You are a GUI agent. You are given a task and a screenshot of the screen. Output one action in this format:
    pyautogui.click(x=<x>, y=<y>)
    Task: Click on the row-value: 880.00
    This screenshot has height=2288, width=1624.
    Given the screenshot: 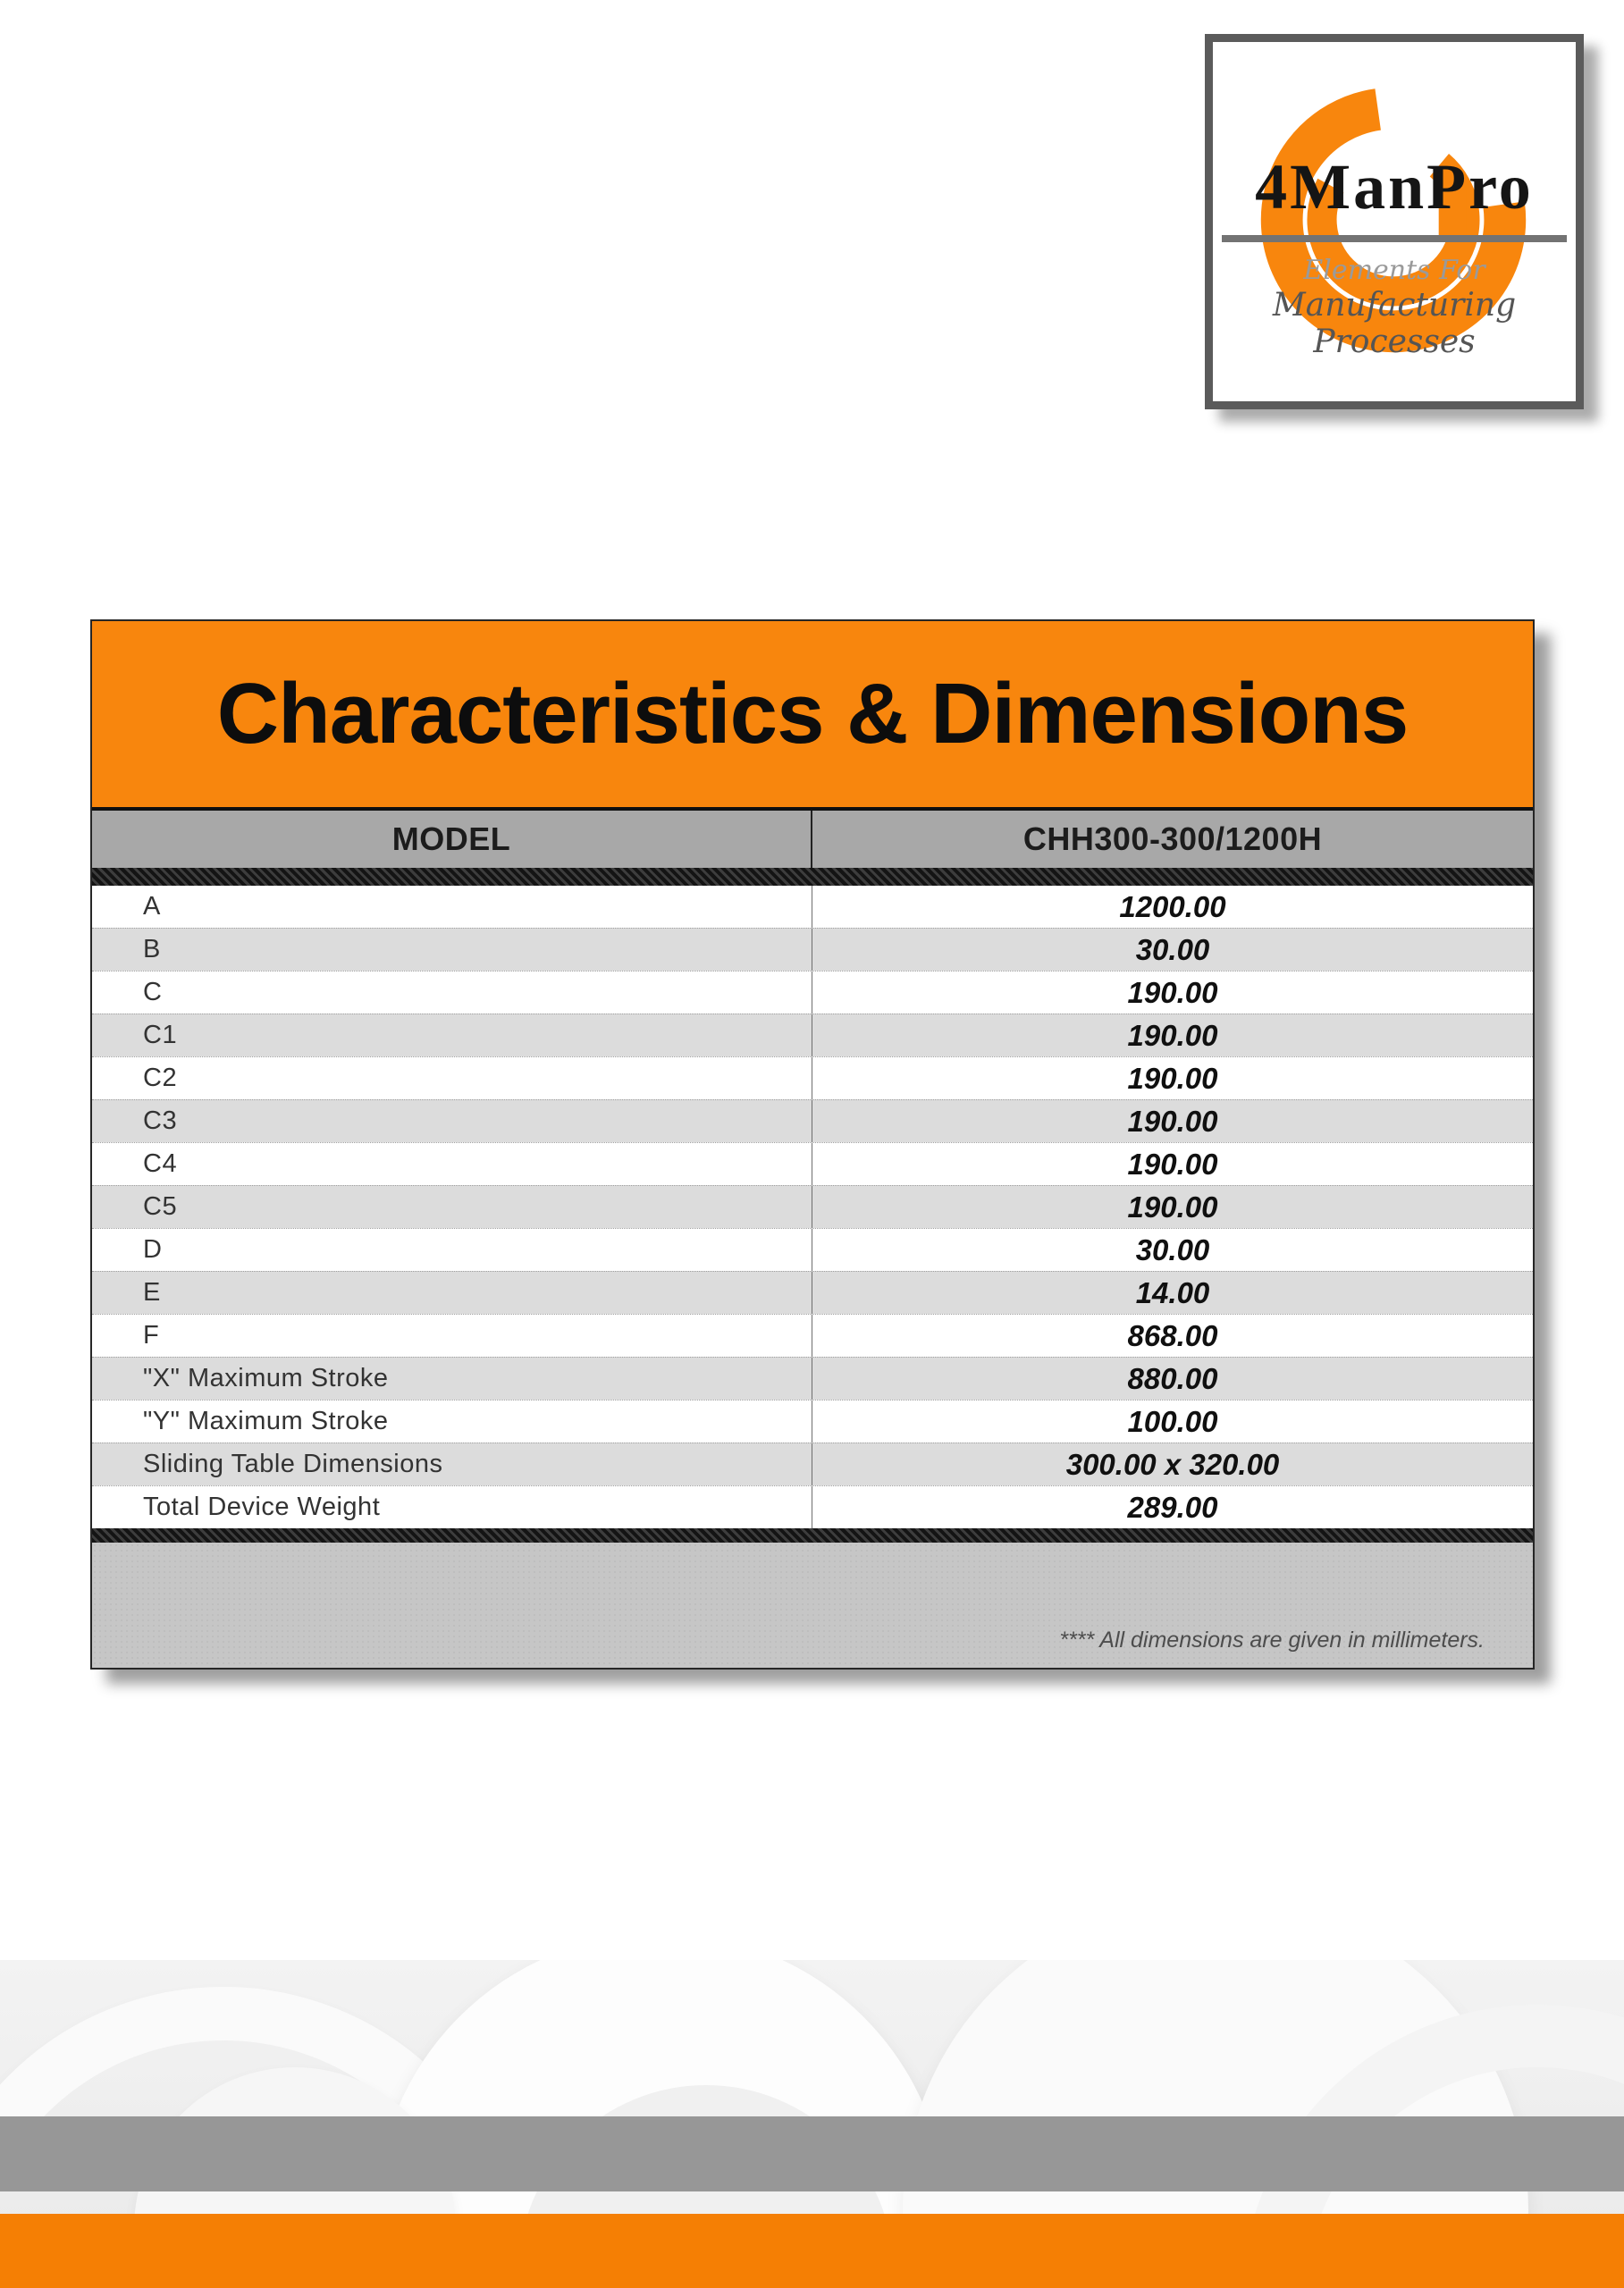 What is the action you would take?
    pyautogui.click(x=1172, y=1378)
    